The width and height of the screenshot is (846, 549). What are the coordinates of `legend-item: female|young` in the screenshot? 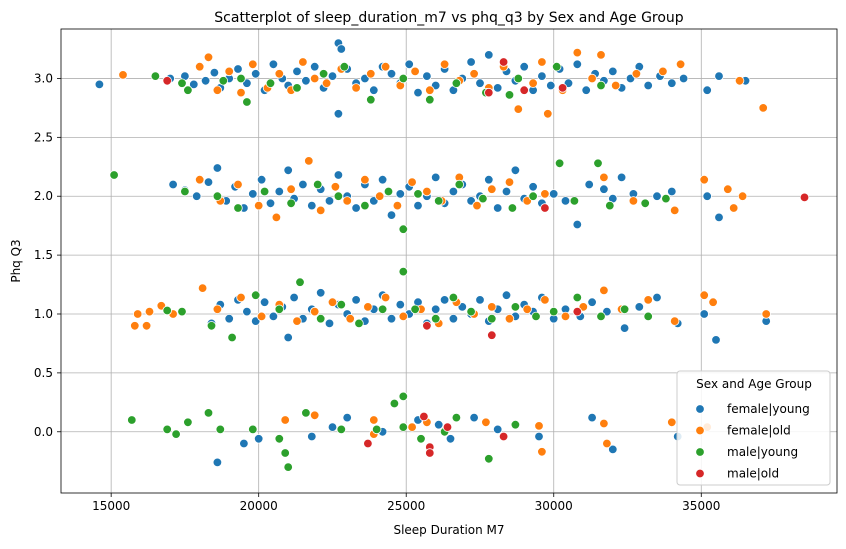 It's located at (752, 409).